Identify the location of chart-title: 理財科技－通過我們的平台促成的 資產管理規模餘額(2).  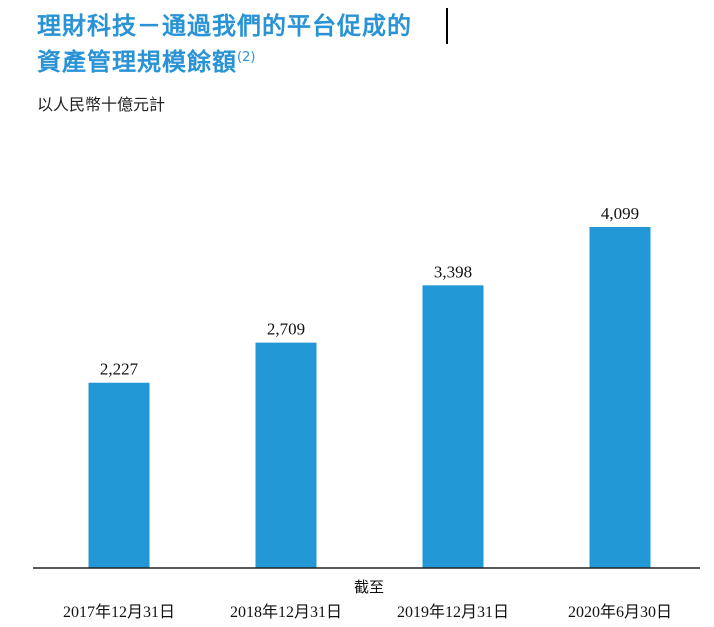
(224, 44).